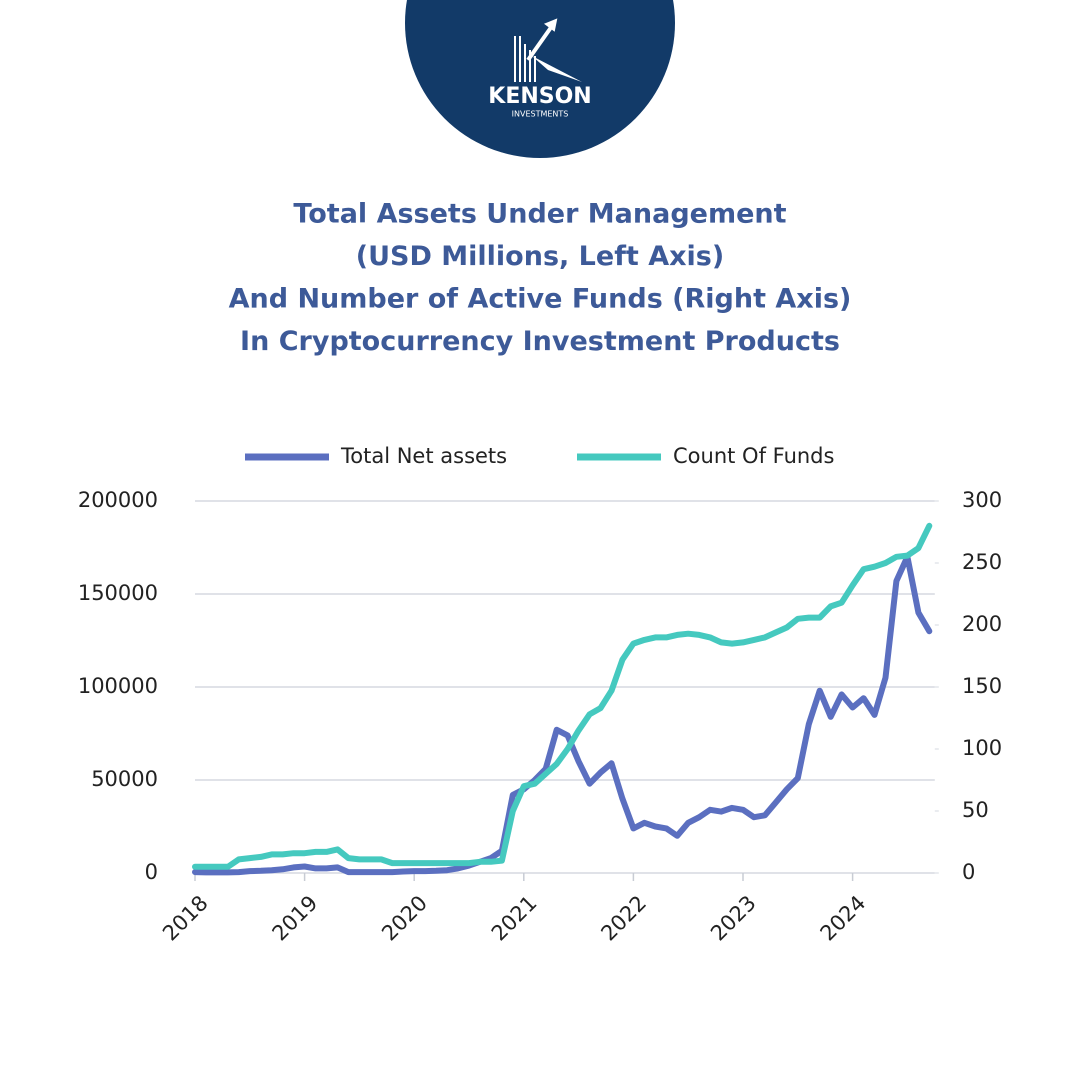 The height and width of the screenshot is (1080, 1080). What do you see at coordinates (540, 299) in the screenshot?
I see `chart-title: And Number of Active Funds (Right Axis)` at bounding box center [540, 299].